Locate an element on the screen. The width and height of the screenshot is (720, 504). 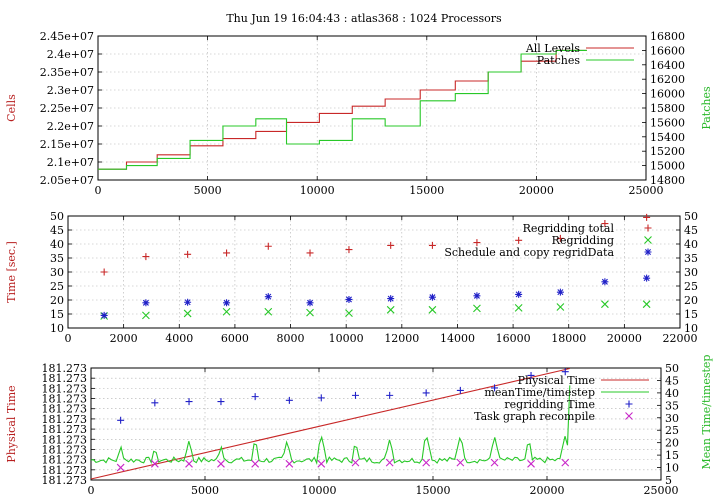
y2-tick-label: 40 is located at coordinates (691, 244).